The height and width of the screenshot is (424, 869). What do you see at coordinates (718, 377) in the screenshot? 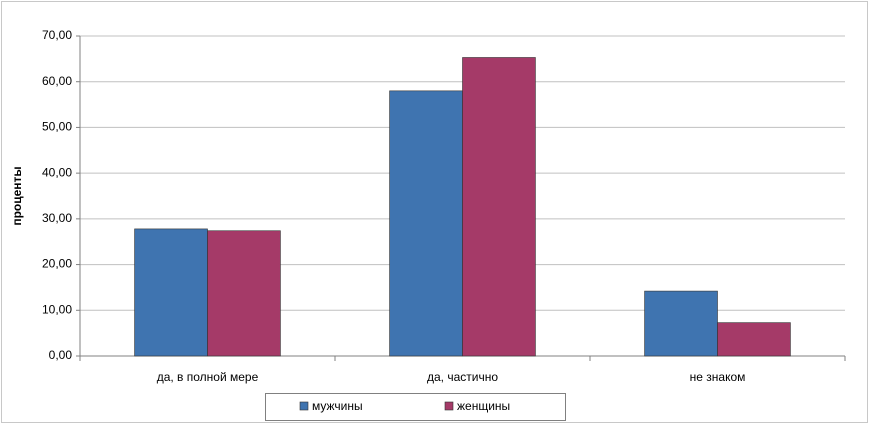
I see `x-tick-label: не знаком` at bounding box center [718, 377].